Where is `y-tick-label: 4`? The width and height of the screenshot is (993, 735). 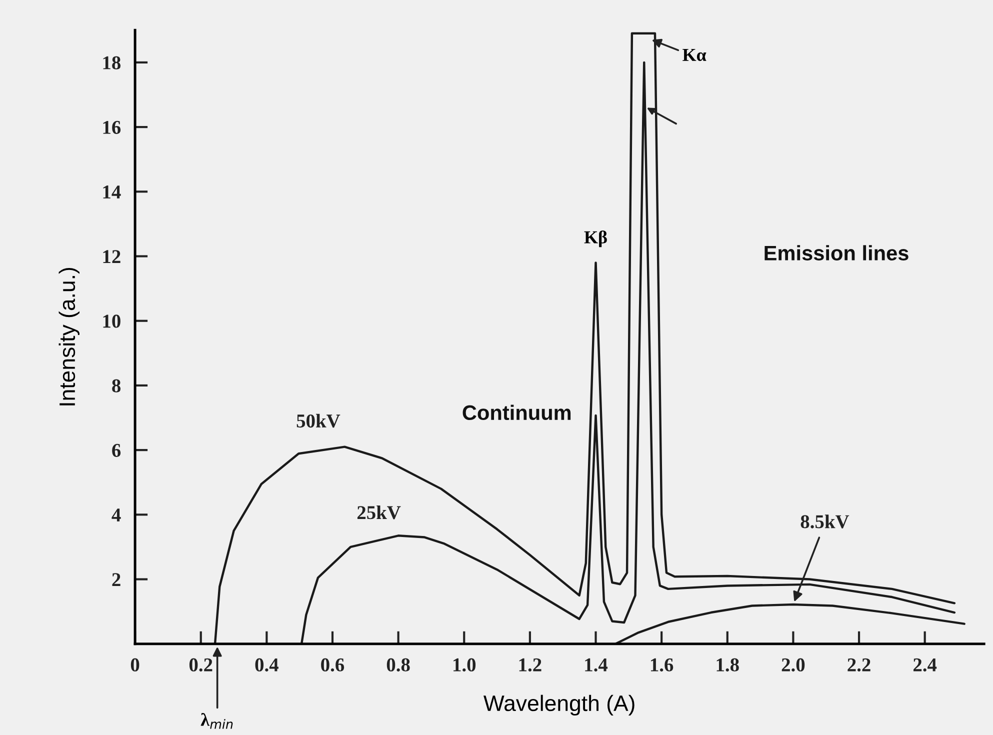
y-tick-label: 4 is located at coordinates (116, 515).